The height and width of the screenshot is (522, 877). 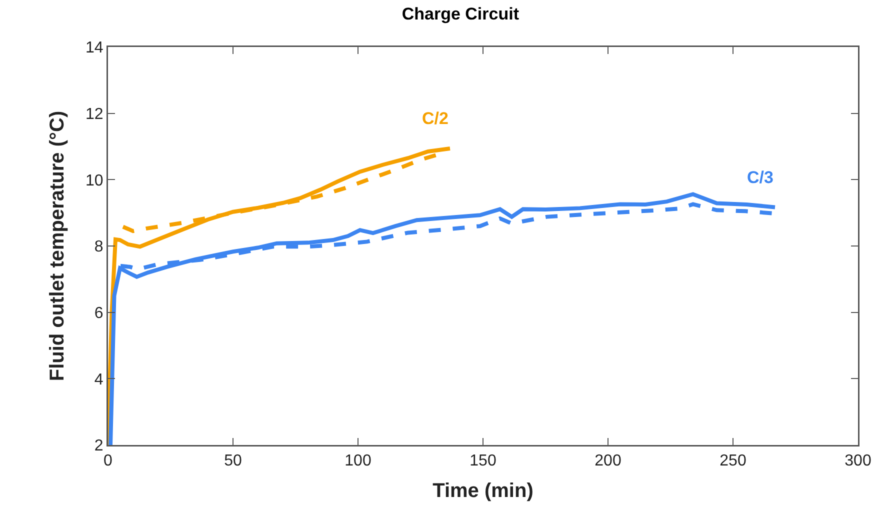 What do you see at coordinates (483, 461) in the screenshot?
I see `x-tick-label: 150` at bounding box center [483, 461].